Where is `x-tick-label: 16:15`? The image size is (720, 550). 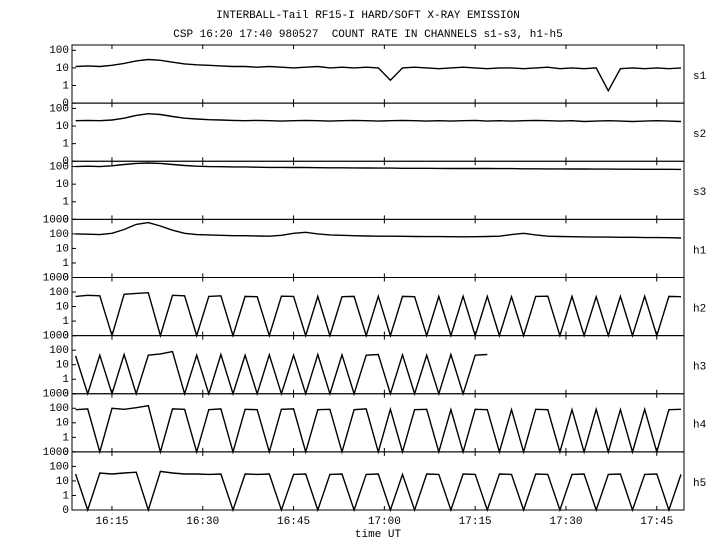
x-tick-label: 16:15 is located at coordinates (111, 522).